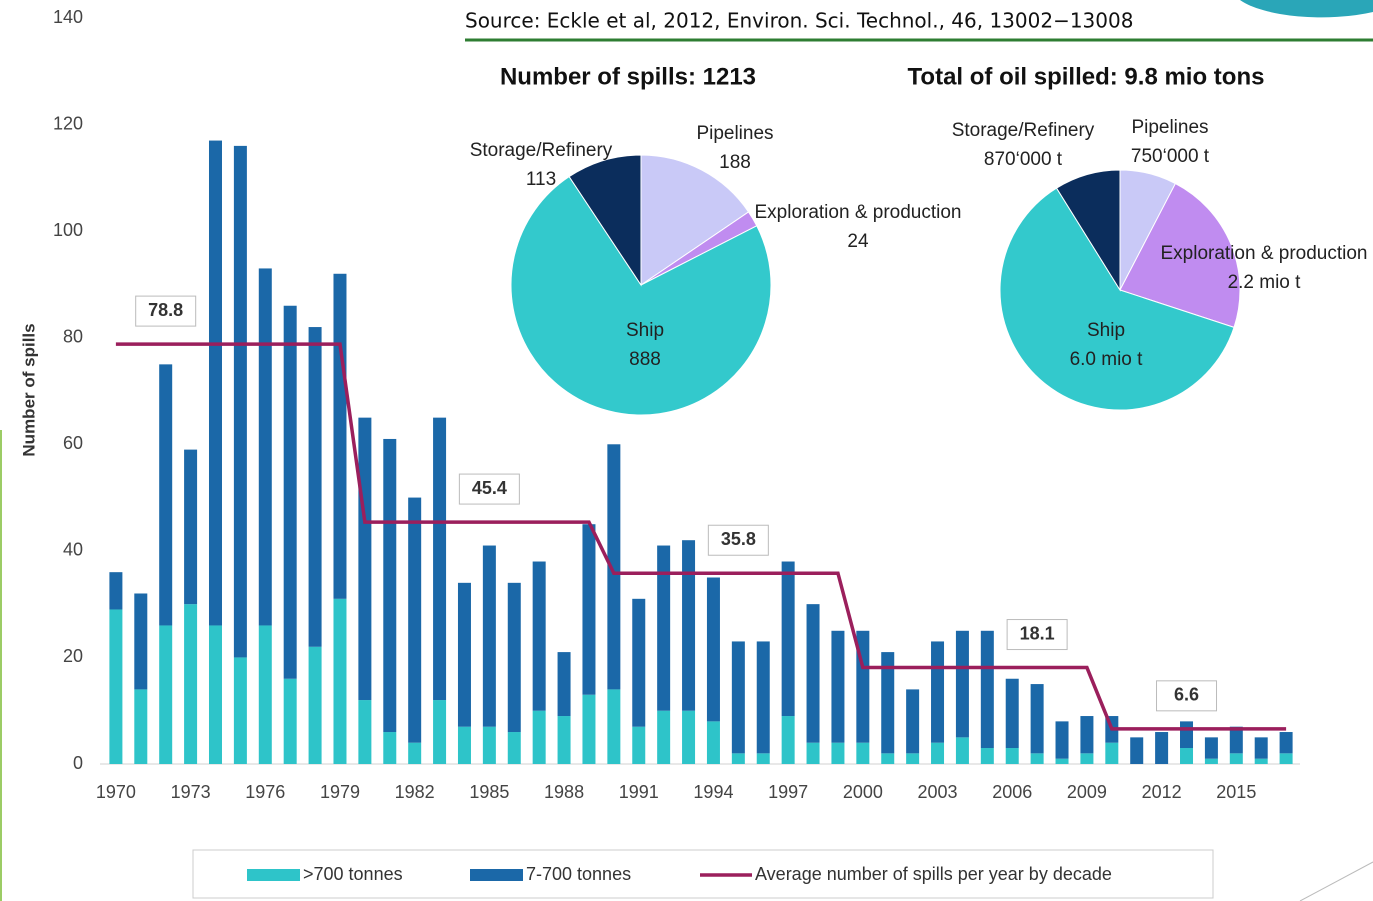 The height and width of the screenshot is (901, 1373). What do you see at coordinates (1170, 156) in the screenshot?
I see `slice-value: 750‘000 t` at bounding box center [1170, 156].